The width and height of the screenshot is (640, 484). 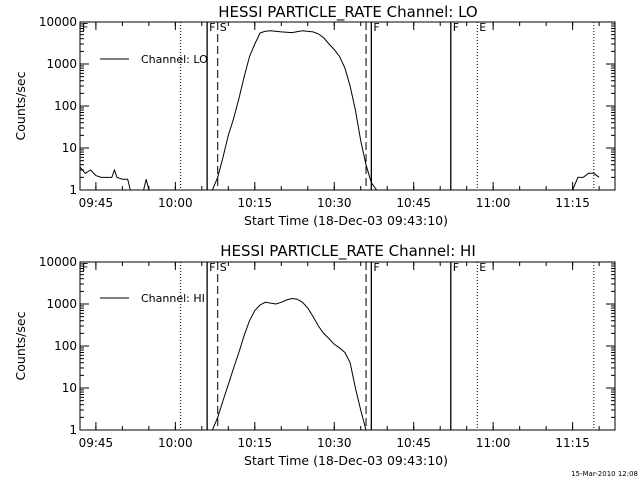 What do you see at coordinates (348, 251) in the screenshot?
I see `panel-hi-title: HESSI PARTICLE_RATE Channel: HI` at bounding box center [348, 251].